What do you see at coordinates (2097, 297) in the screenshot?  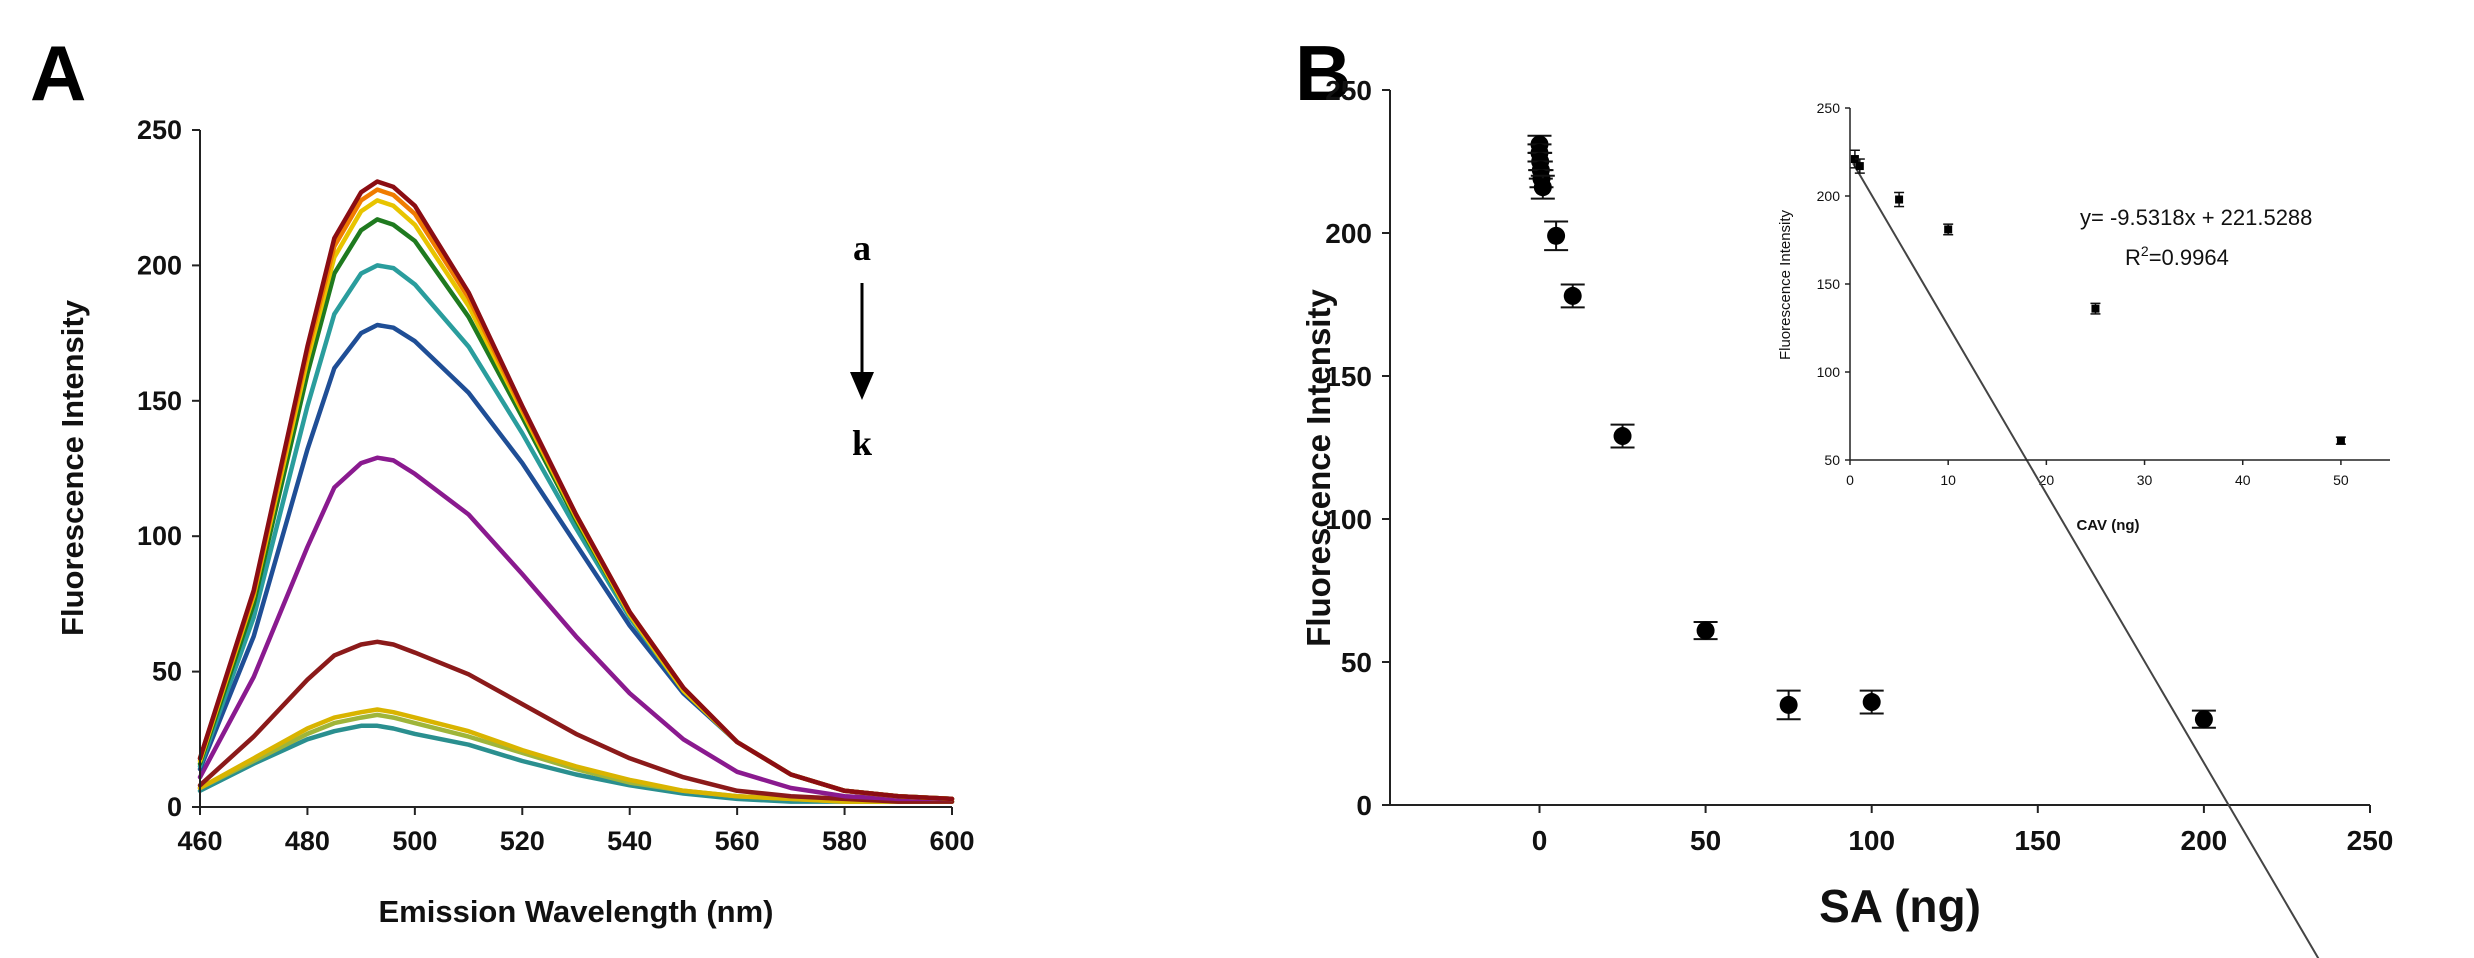 I see `inset-points` at bounding box center [2097, 297].